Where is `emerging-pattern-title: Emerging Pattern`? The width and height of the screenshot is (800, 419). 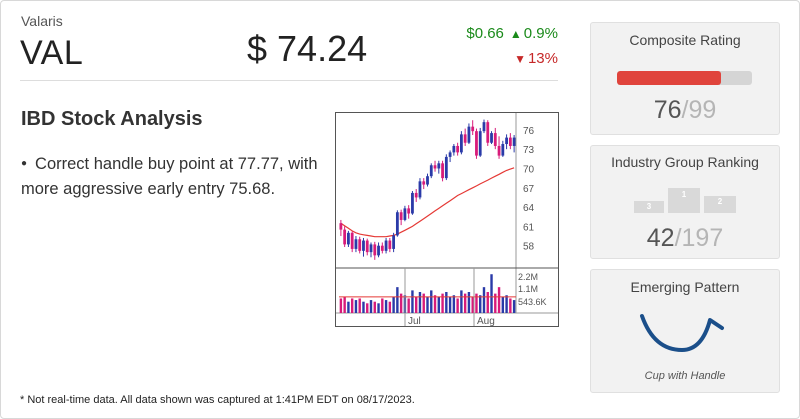 emerging-pattern-title: Emerging Pattern is located at coordinates (685, 287).